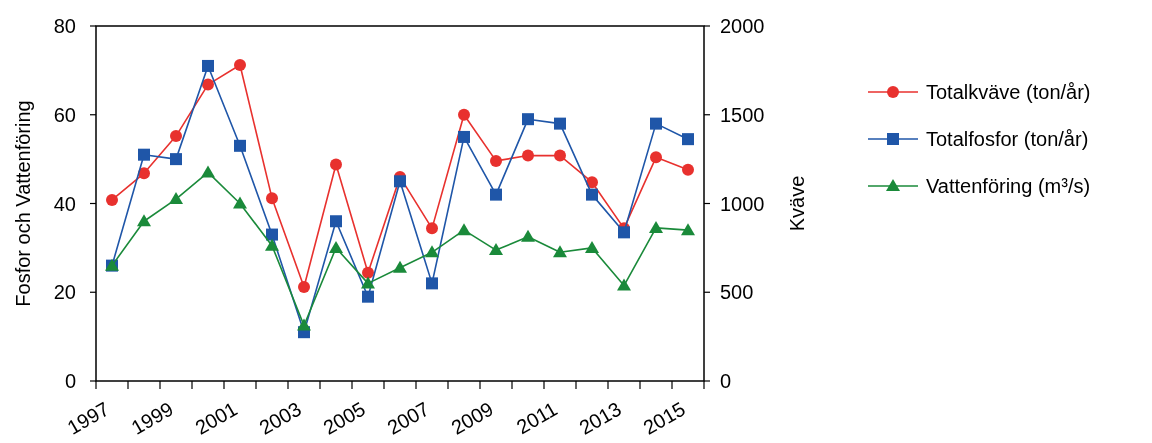 This screenshot has height=443, width=1152. Describe the element at coordinates (64, 114) in the screenshot. I see `y-tick-label: 60` at that location.